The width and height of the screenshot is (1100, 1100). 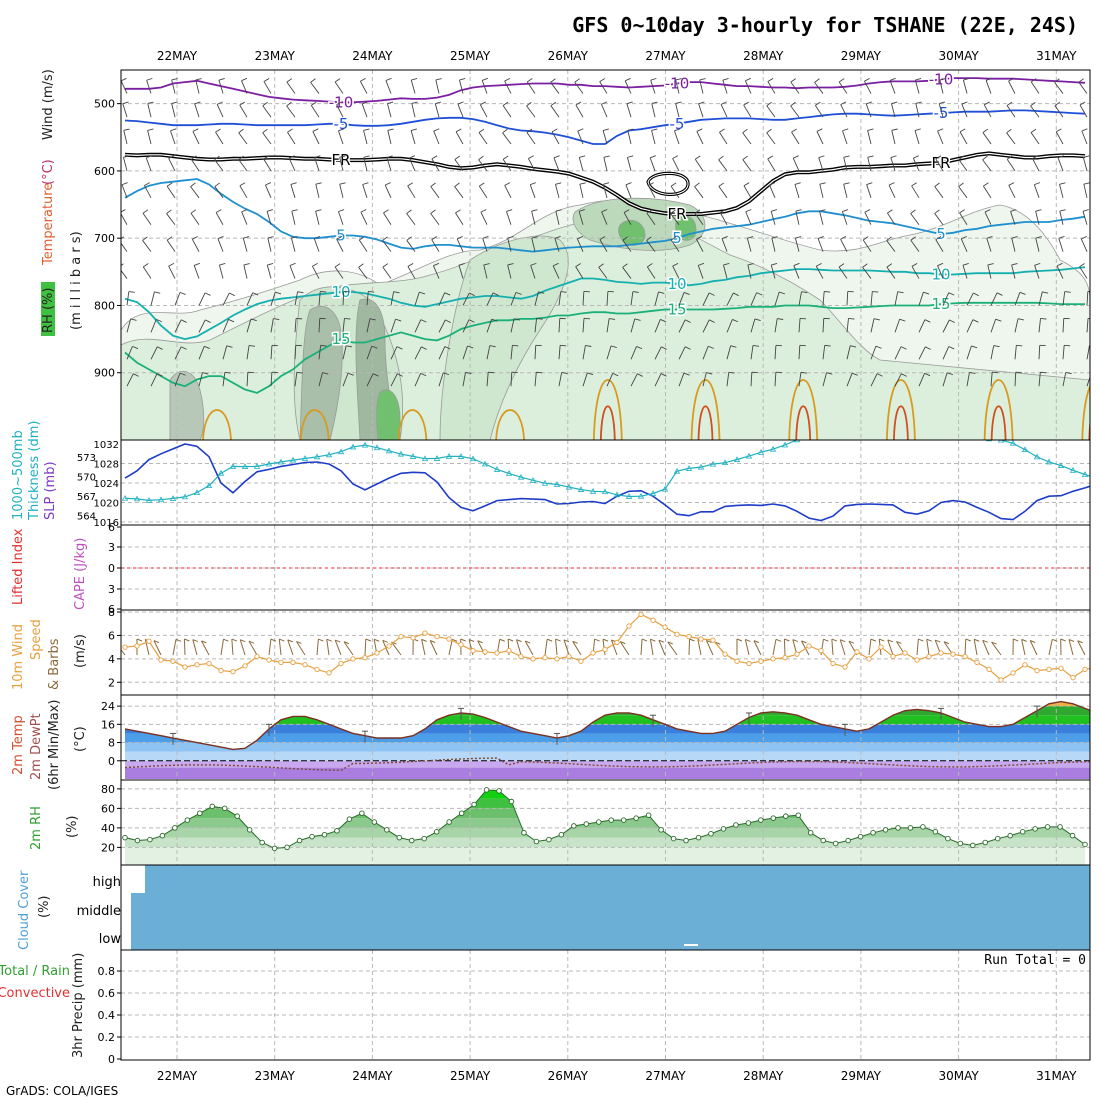 What do you see at coordinates (605, 819) in the screenshot?
I see `rh-line` at bounding box center [605, 819].